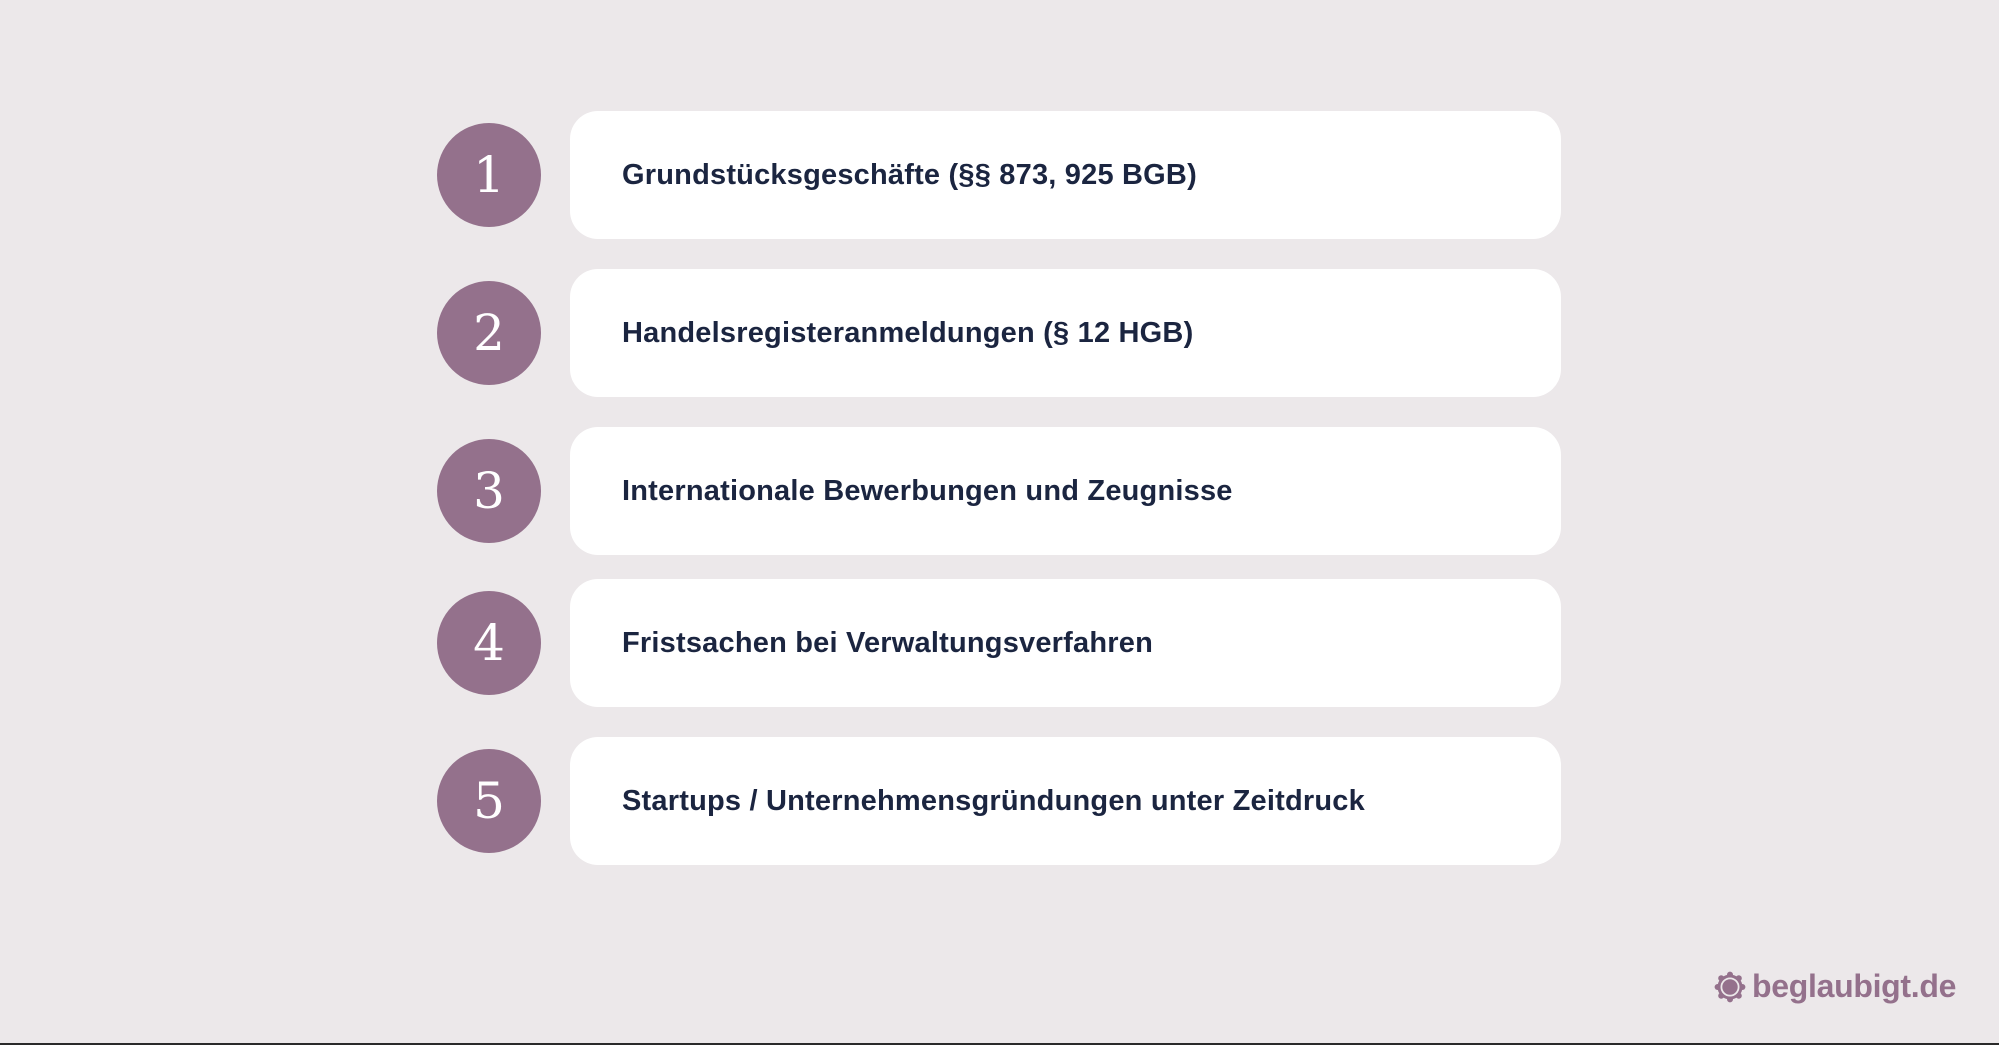 This screenshot has width=1999, height=1045. I want to click on list-item: 2 Handelsregisteranmeldungen (§ 12 HGB), so click(999, 333).